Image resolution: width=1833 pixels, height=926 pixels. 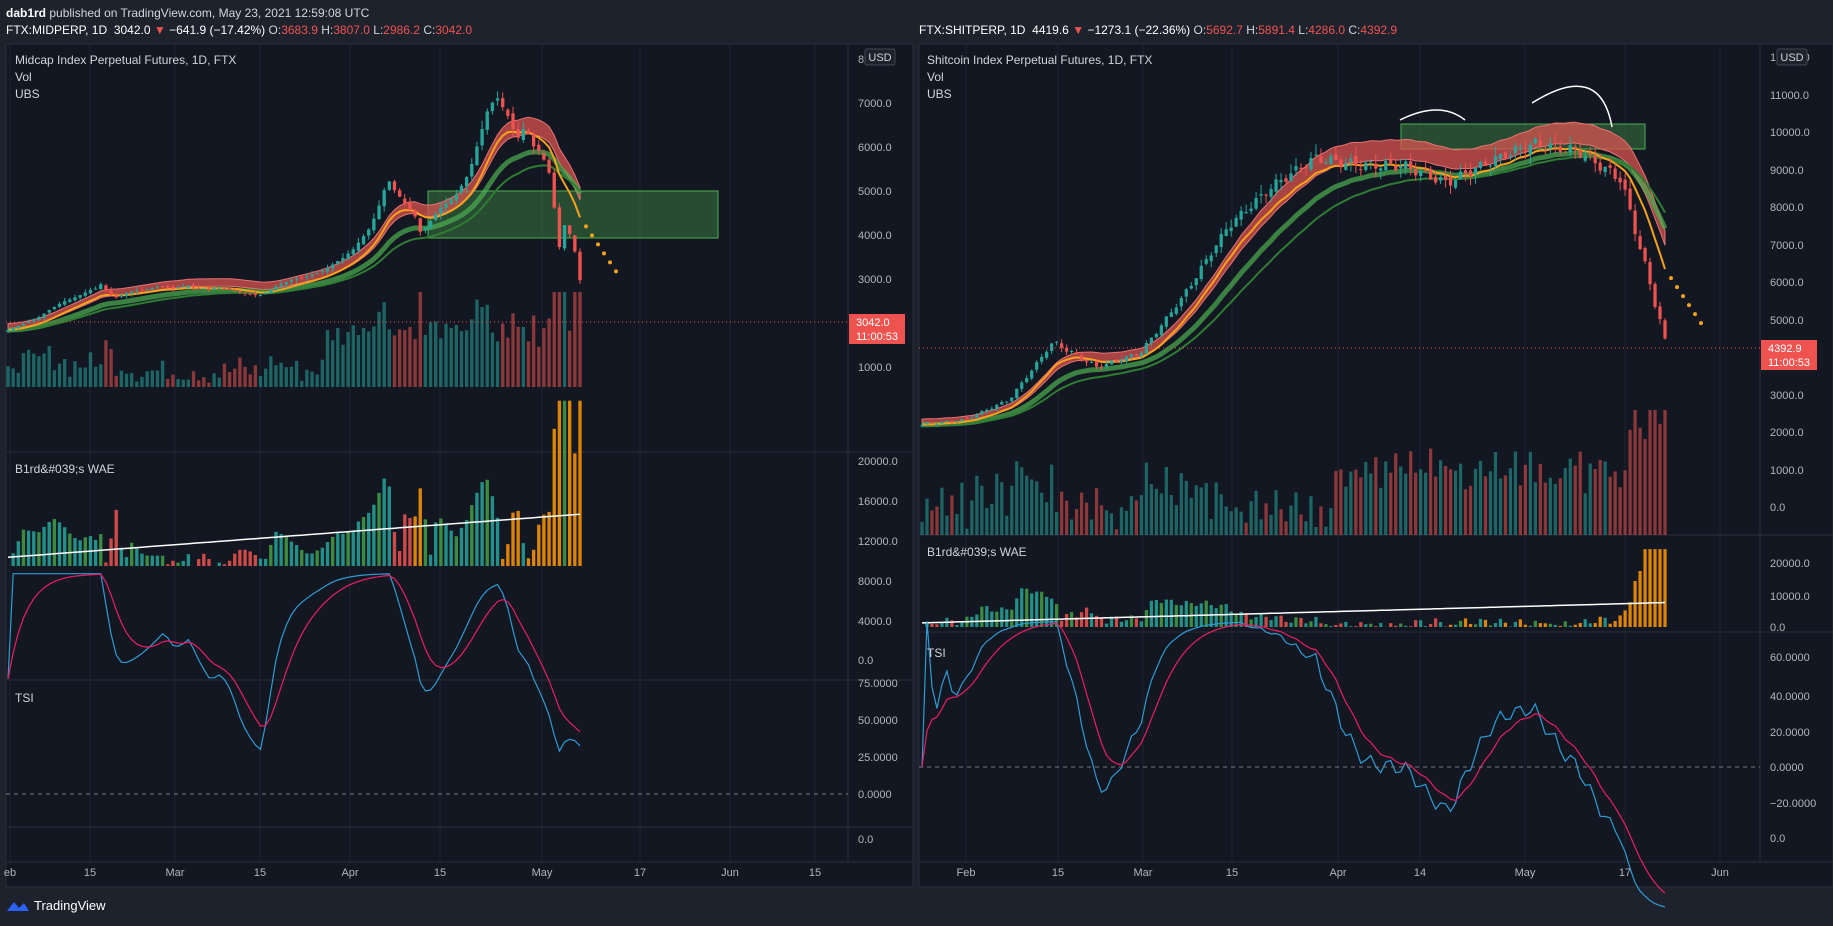 What do you see at coordinates (875, 622) in the screenshot?
I see `wae-tick-label: 4000.0` at bounding box center [875, 622].